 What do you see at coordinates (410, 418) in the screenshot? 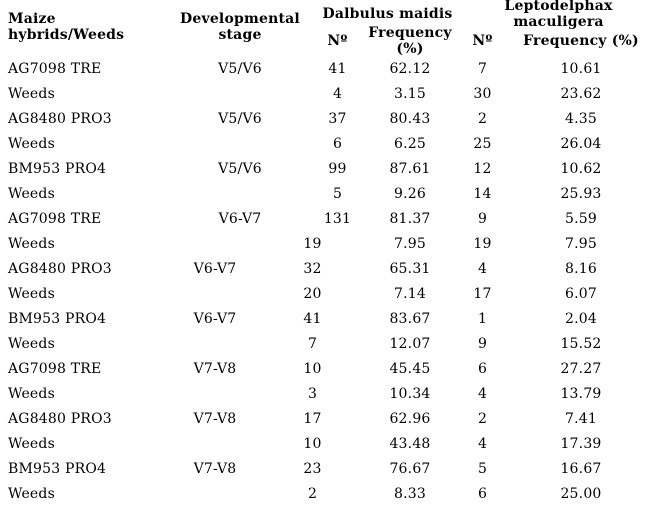
I see `dalbulus-frequency-cell: 62.96` at bounding box center [410, 418].